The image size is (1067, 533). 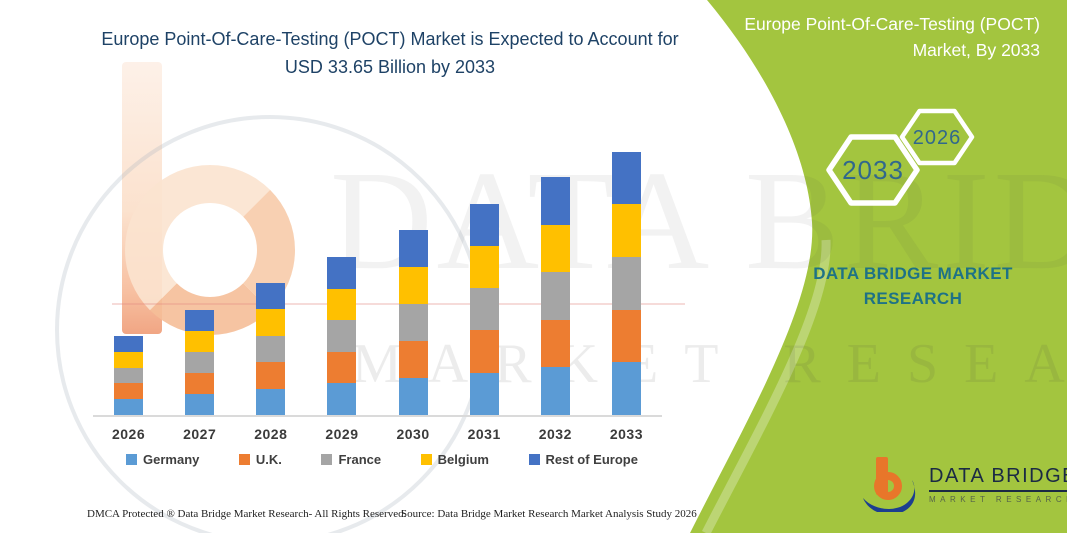 I want to click on segment-rest-of-europe-2033, so click(x=626, y=178).